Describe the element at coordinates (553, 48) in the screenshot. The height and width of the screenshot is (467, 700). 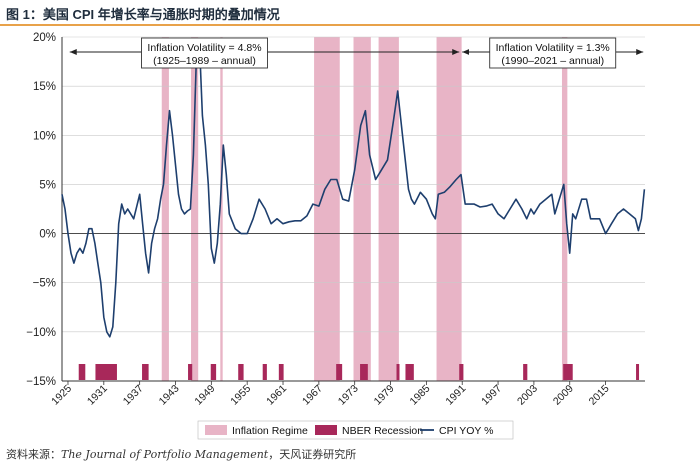
I see `volatility-label-1: Inflation Volatility = 1.3%` at that location.